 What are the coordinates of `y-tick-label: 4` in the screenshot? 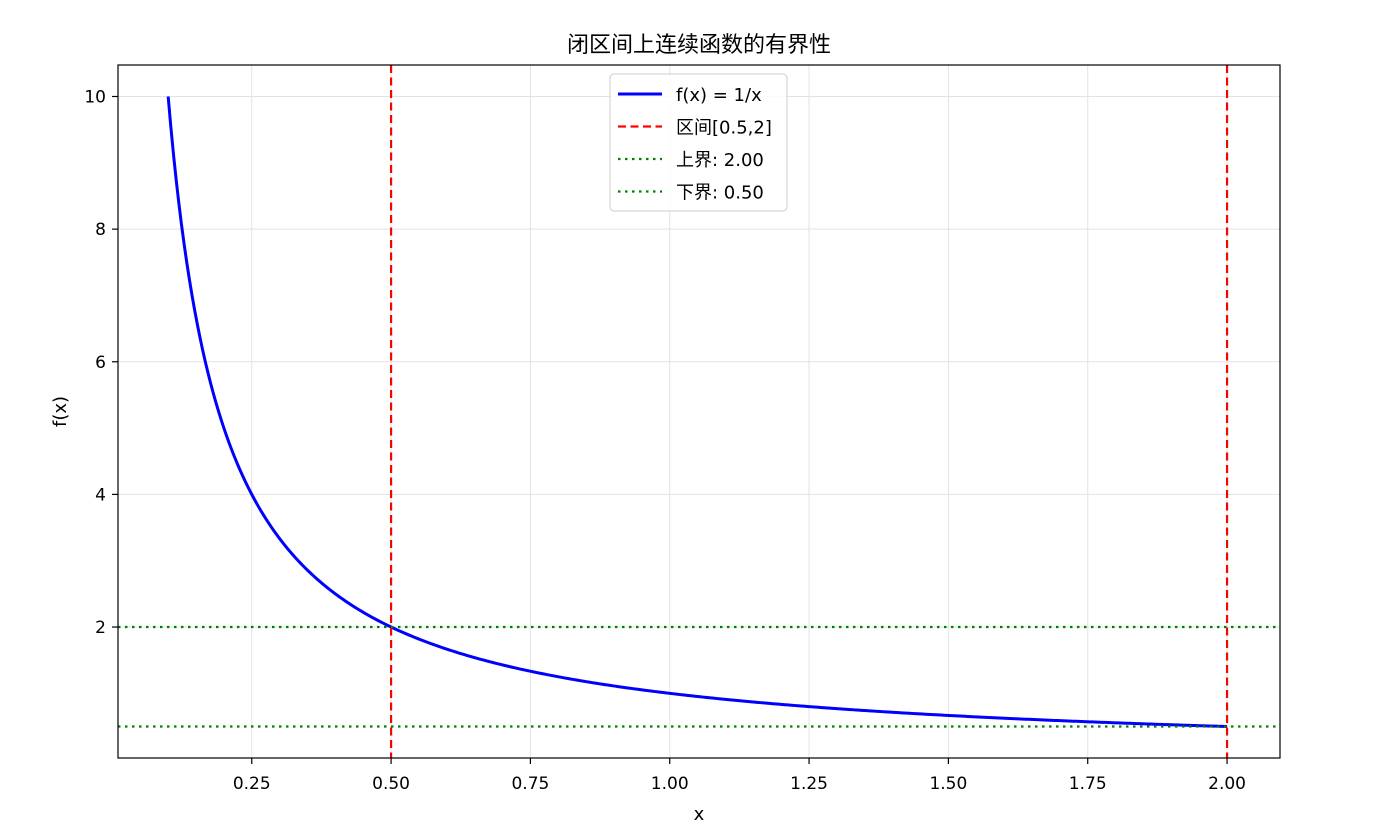 It's located at (100, 495).